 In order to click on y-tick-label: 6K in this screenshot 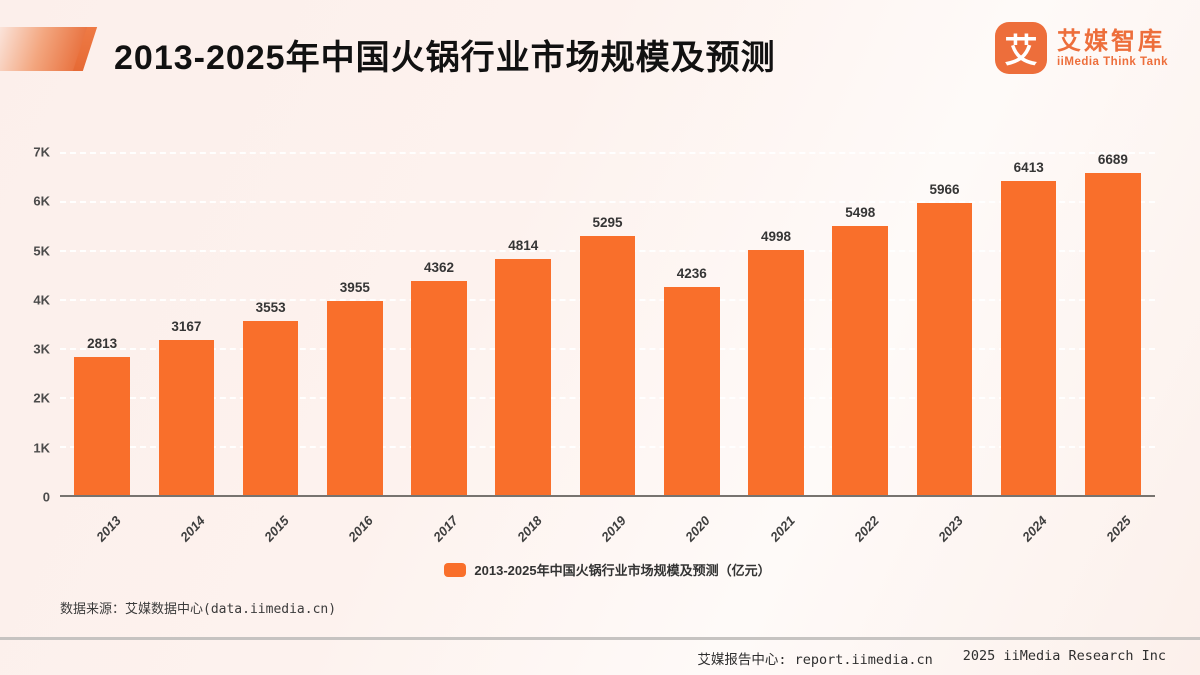, I will do `click(41, 201)`.